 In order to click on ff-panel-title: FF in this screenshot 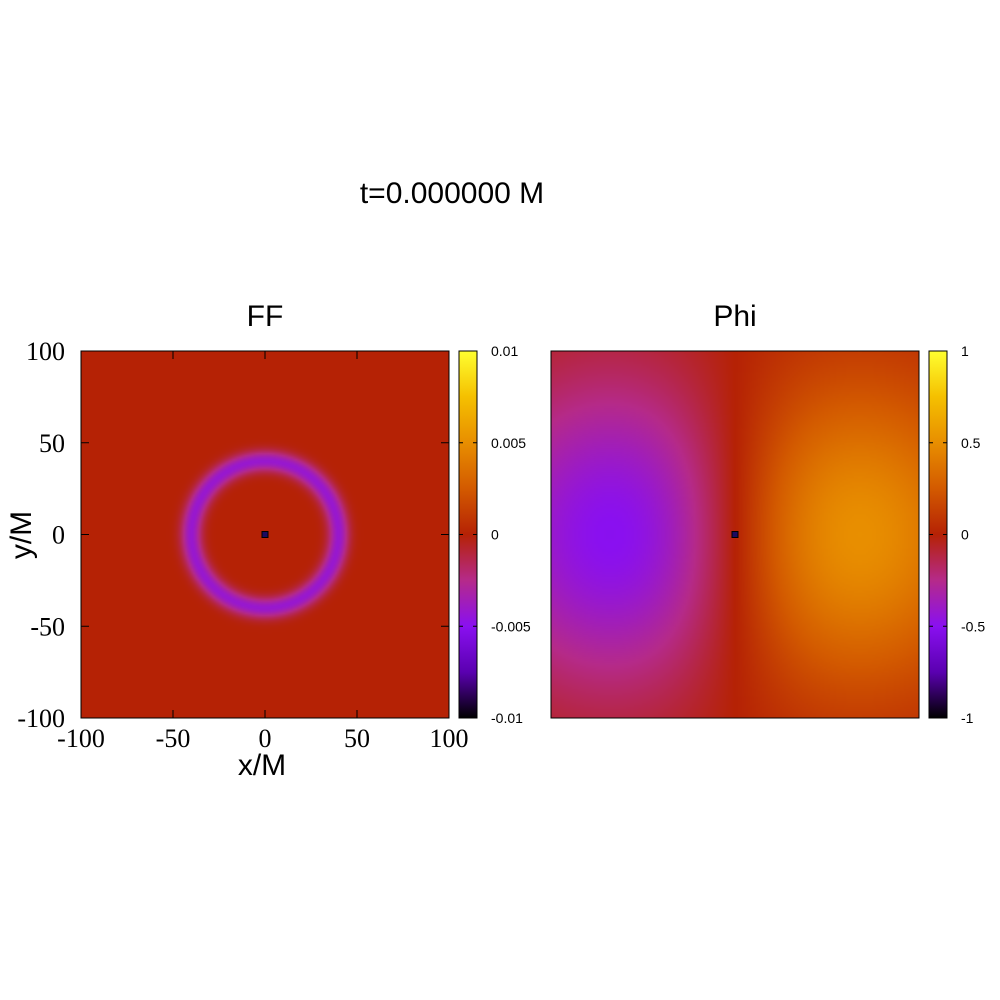, I will do `click(265, 316)`.